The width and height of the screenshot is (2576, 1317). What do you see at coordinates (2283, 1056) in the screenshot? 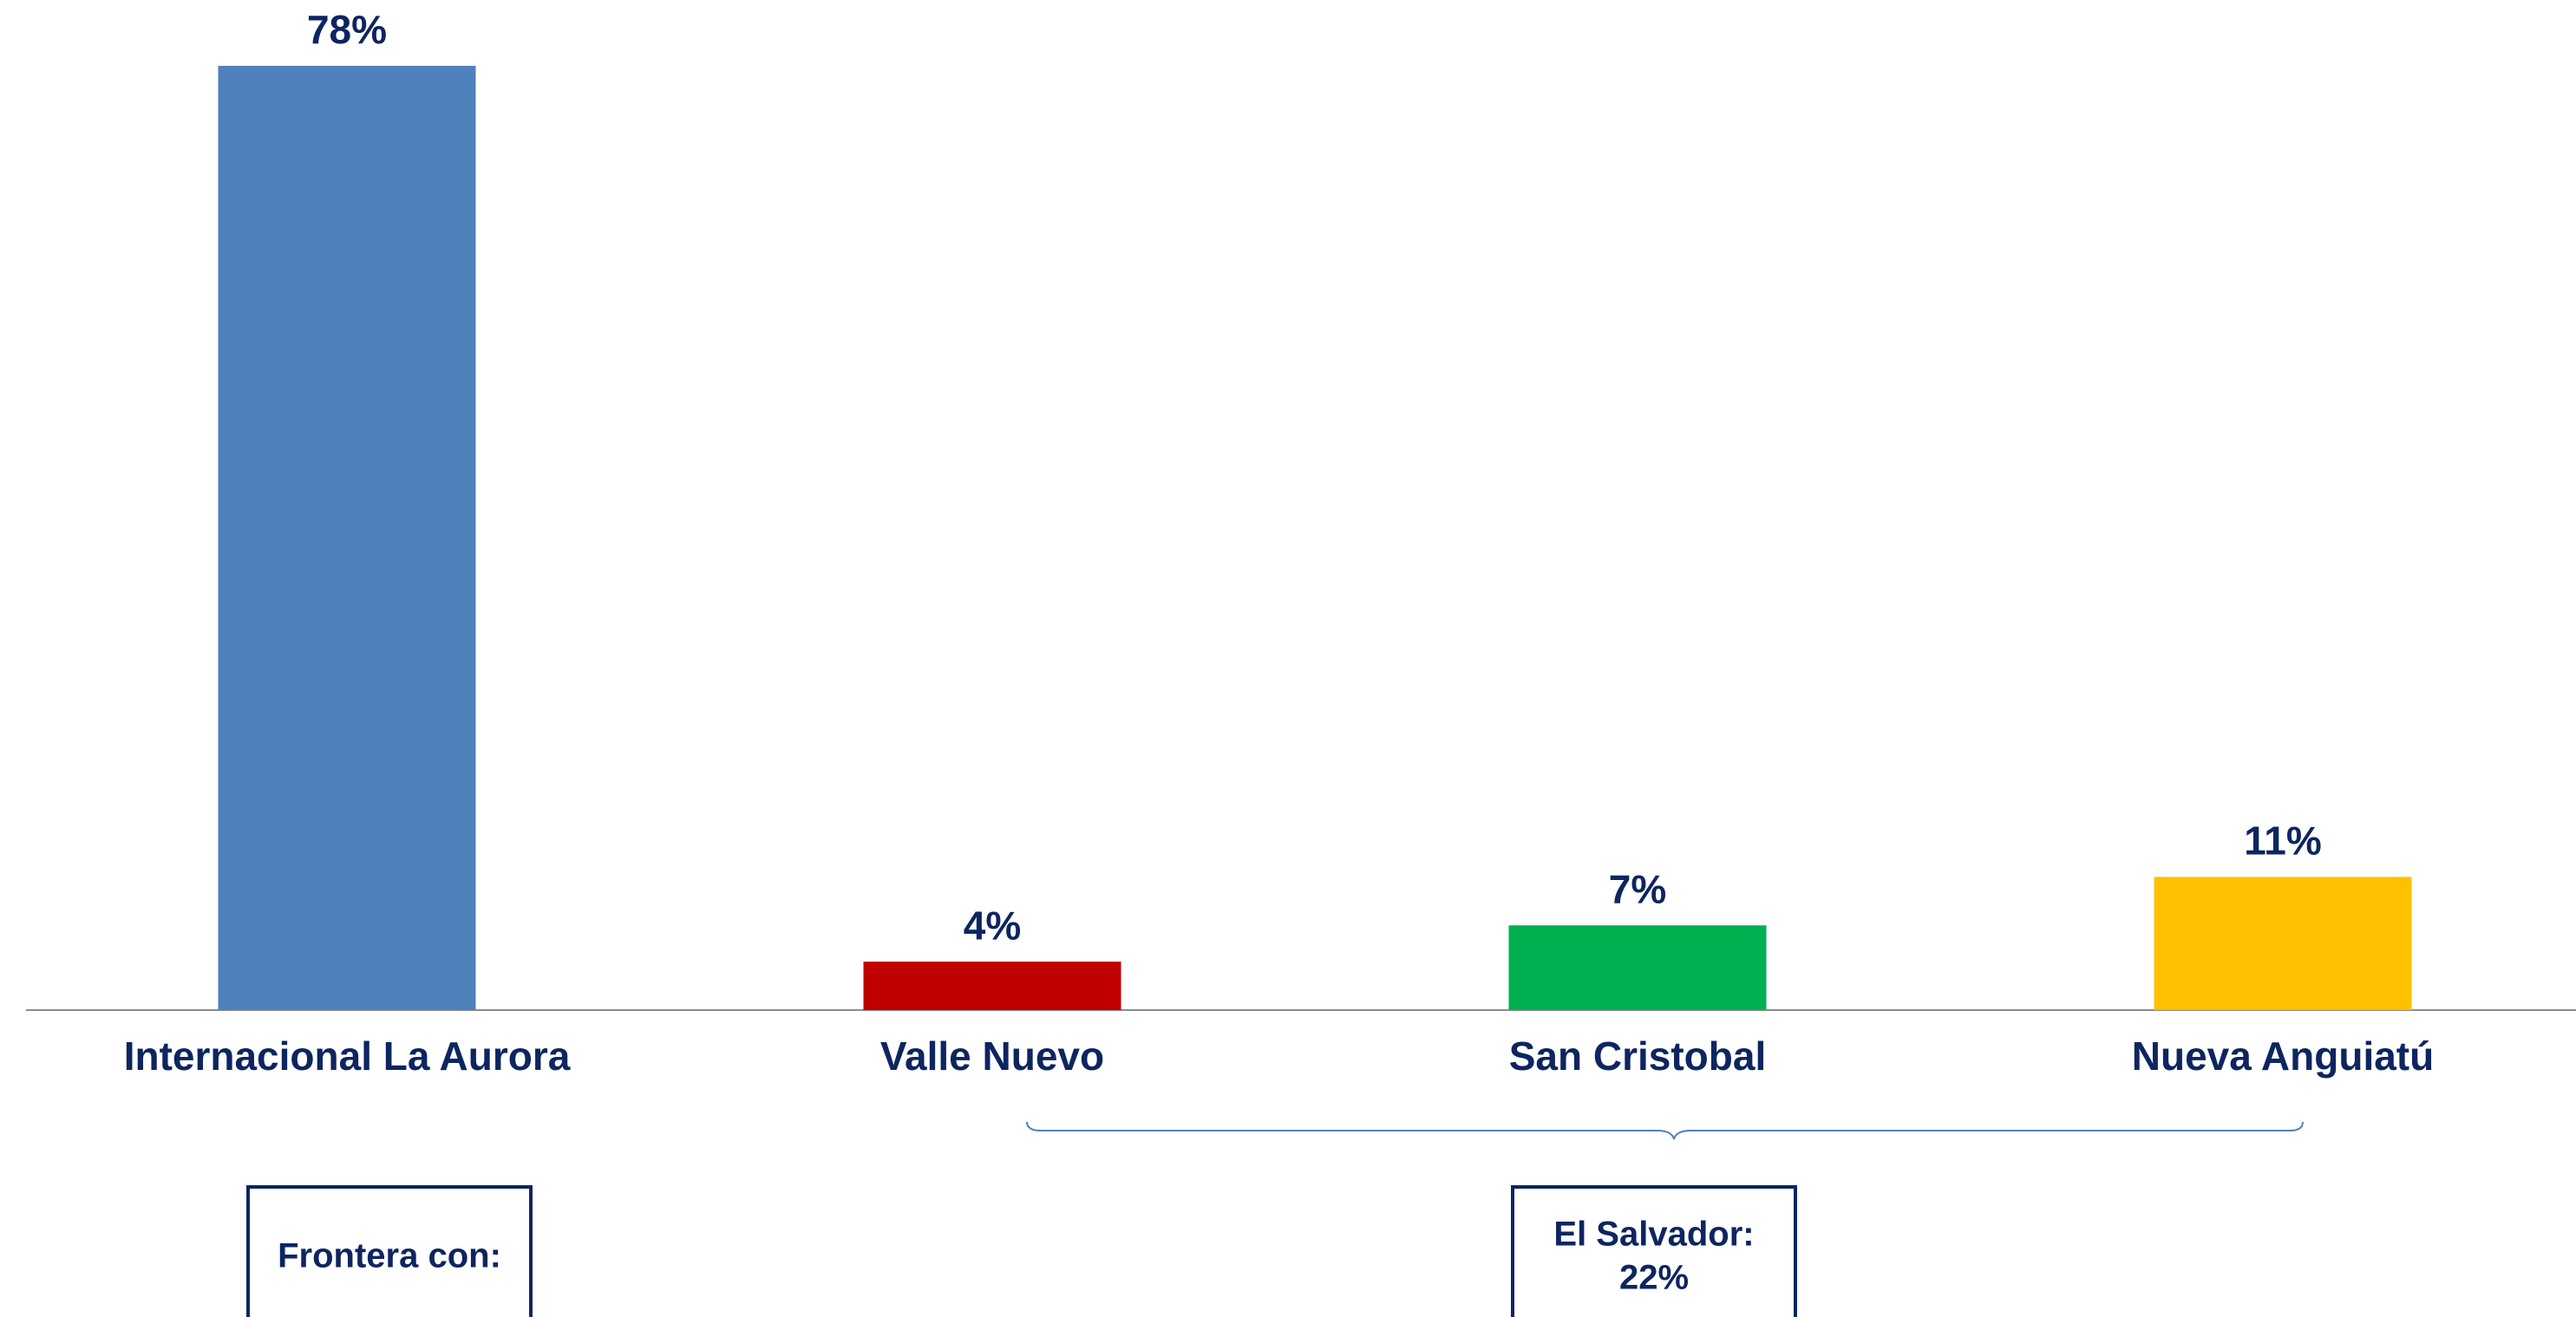
I see `x-tick-label: Nueva Anguiatú` at bounding box center [2283, 1056].